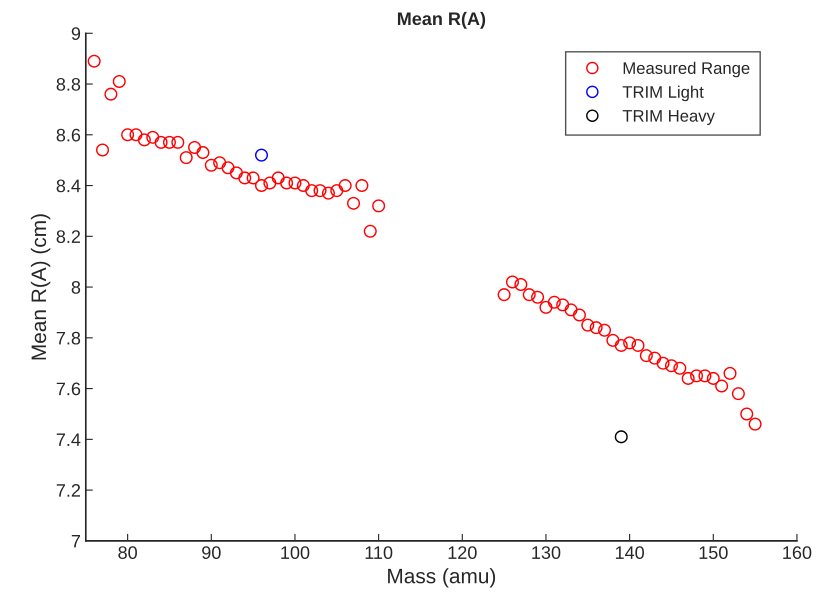 Image resolution: width=825 pixels, height=605 pixels. Describe the element at coordinates (630, 552) in the screenshot. I see `x-tick-label: 140` at that location.